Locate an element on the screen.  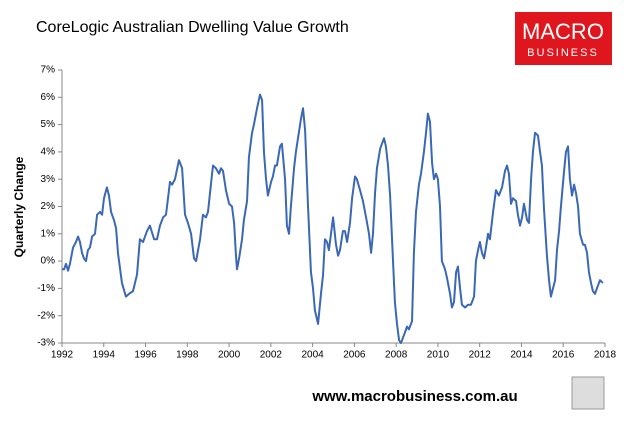
source-text: www.macrobusiness.com.au is located at coordinates (414, 396).